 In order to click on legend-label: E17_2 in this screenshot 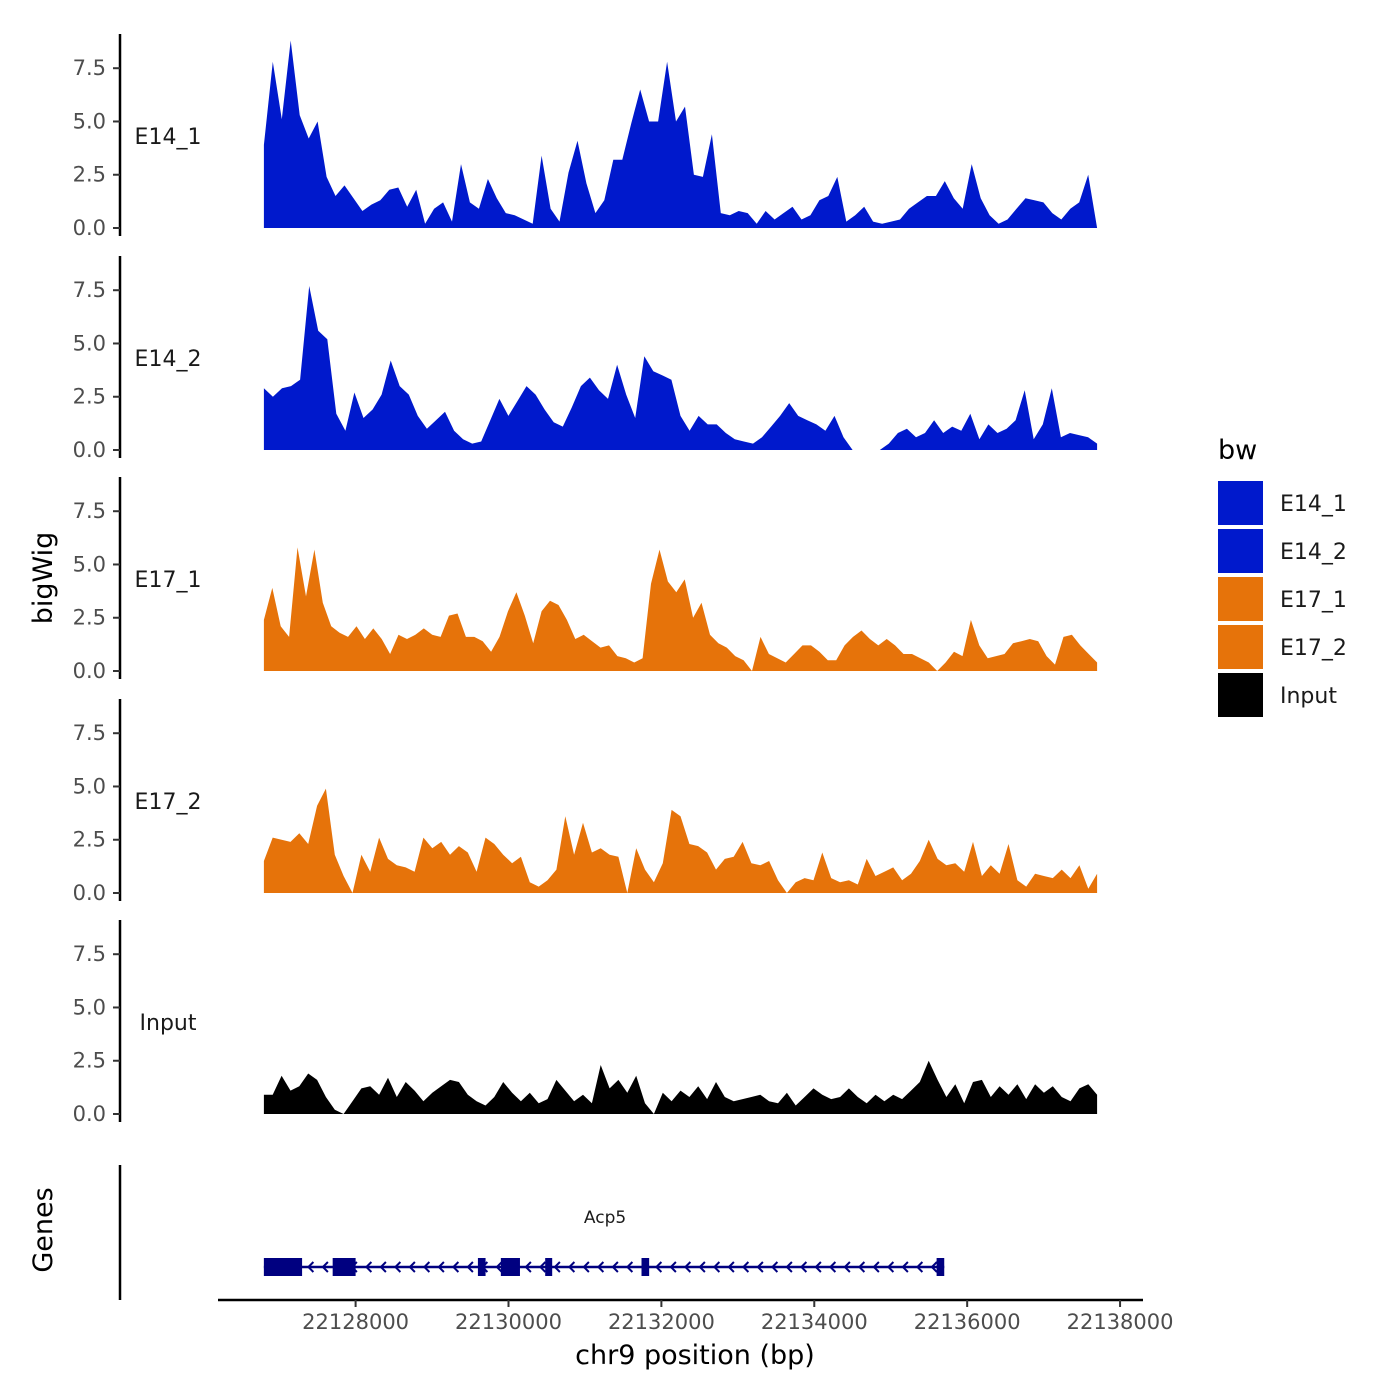, I will do `click(1313, 648)`.